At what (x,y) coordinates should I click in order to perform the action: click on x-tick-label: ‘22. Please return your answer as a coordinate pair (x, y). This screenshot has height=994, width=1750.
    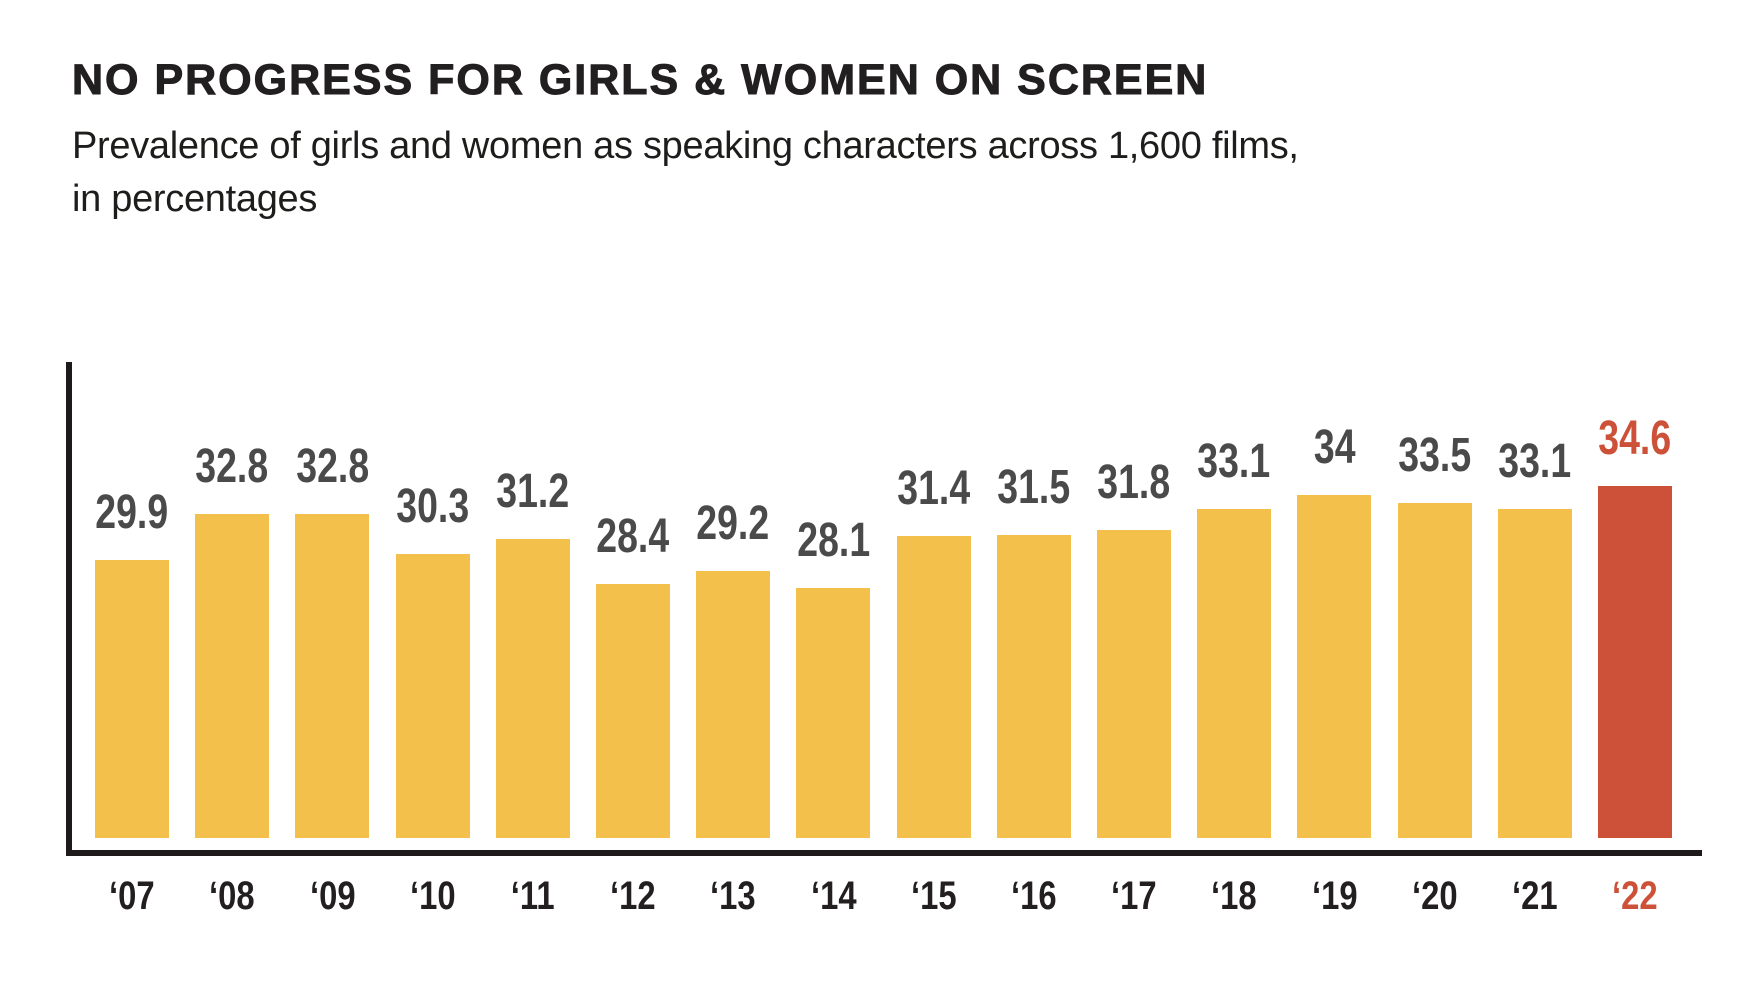
    Looking at the image, I should click on (1635, 896).